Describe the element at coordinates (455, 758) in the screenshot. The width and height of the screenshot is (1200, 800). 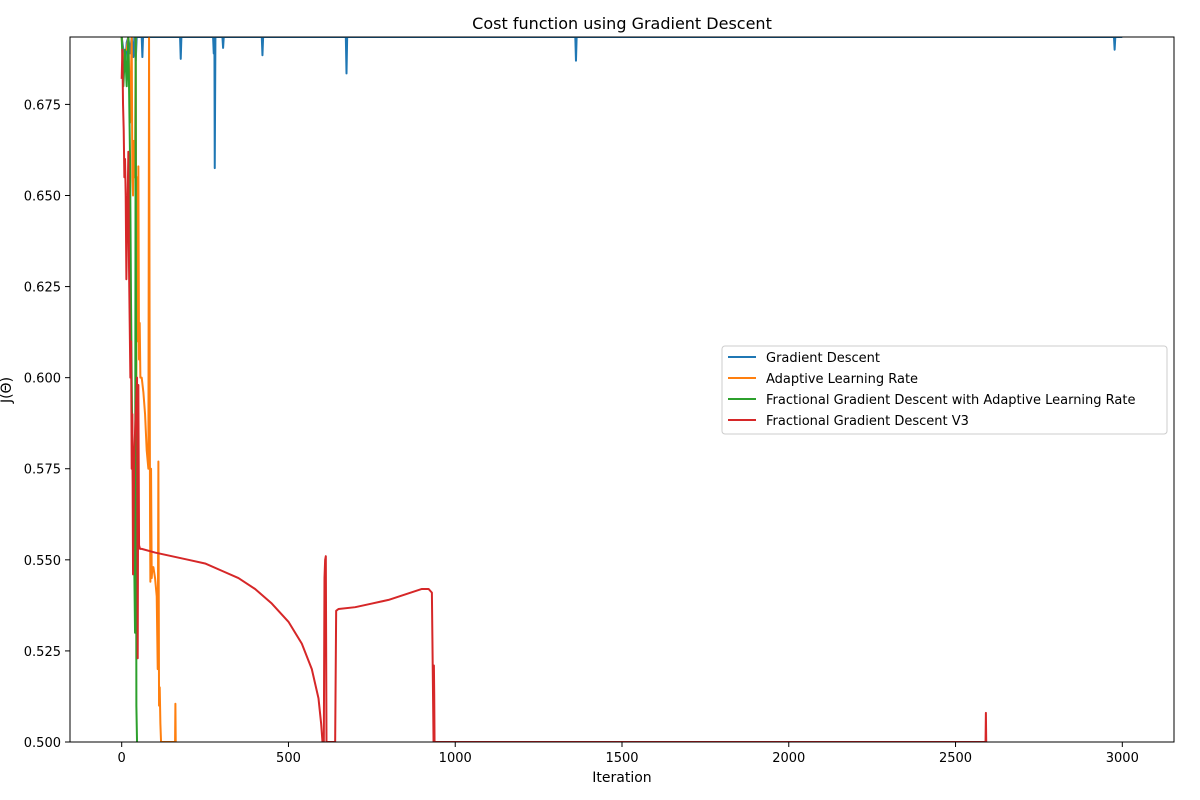
I see `x-tick-label: 1000` at that location.